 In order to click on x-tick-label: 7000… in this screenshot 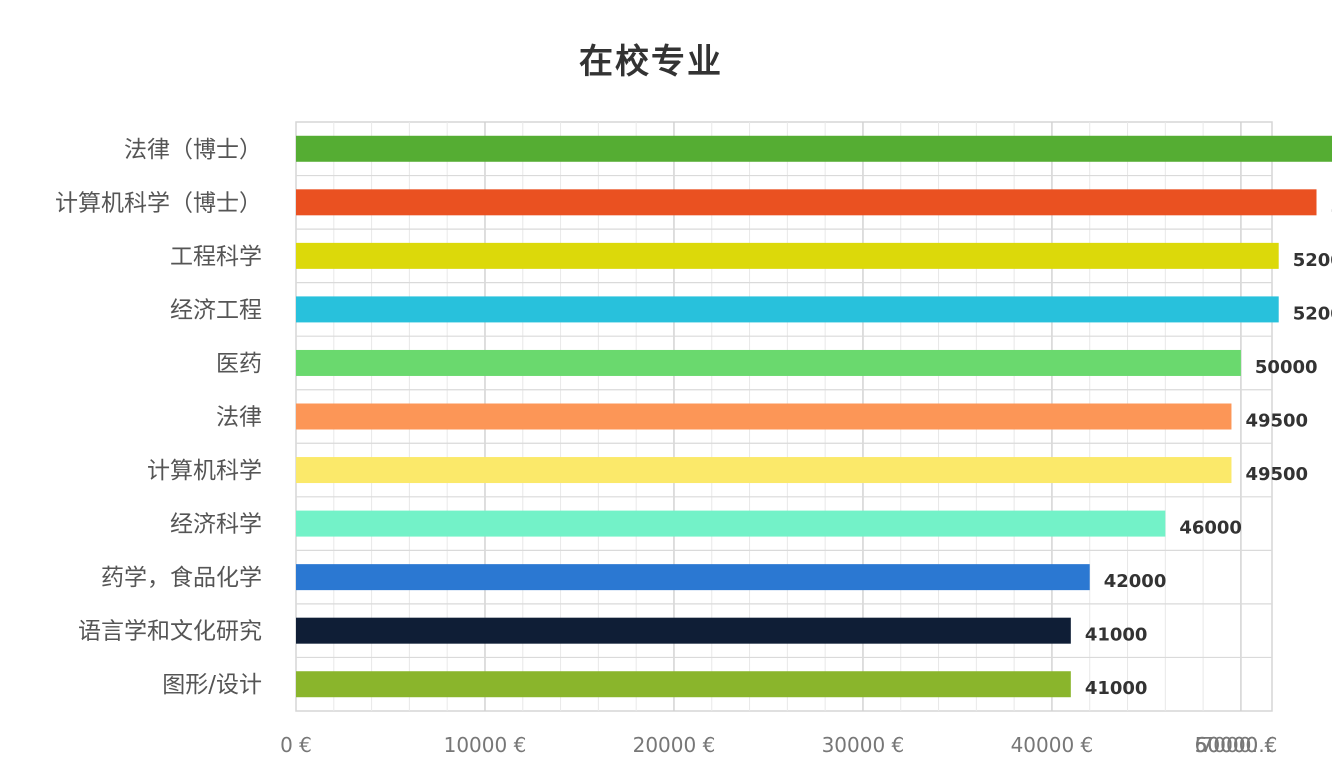, I will do `click(1236, 745)`.